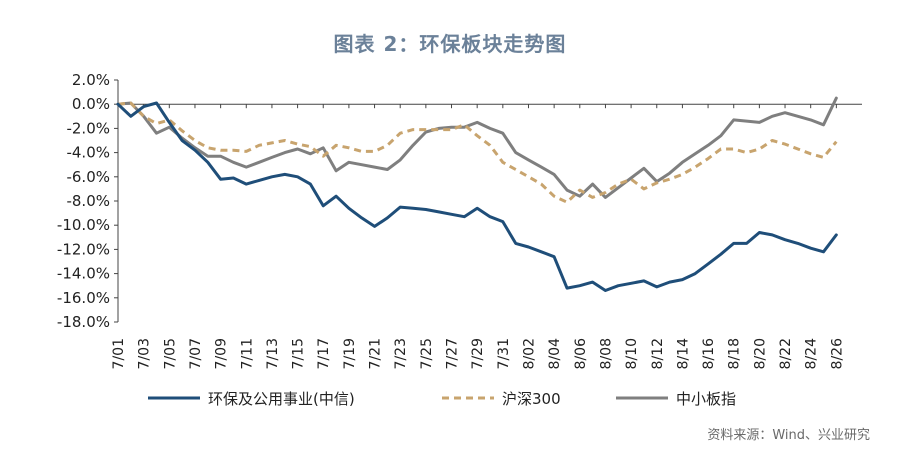 The width and height of the screenshot is (900, 462). What do you see at coordinates (83, 298) in the screenshot?
I see `y-tick-label: -16.0%` at bounding box center [83, 298].